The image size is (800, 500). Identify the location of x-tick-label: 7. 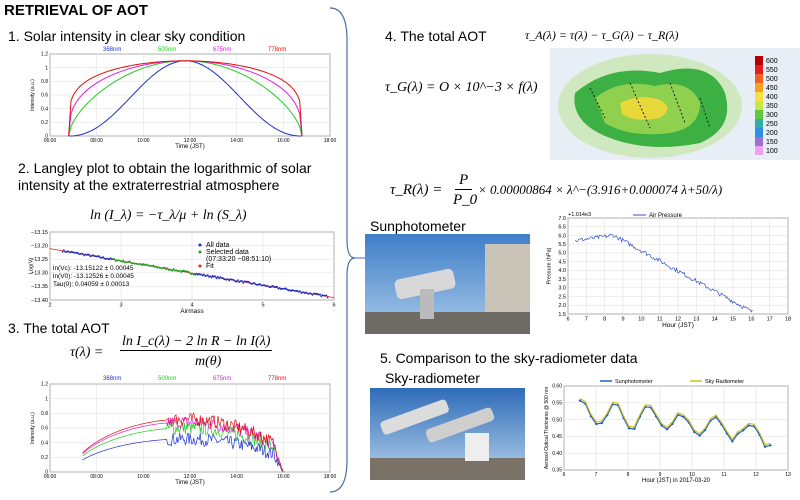
(586, 320).